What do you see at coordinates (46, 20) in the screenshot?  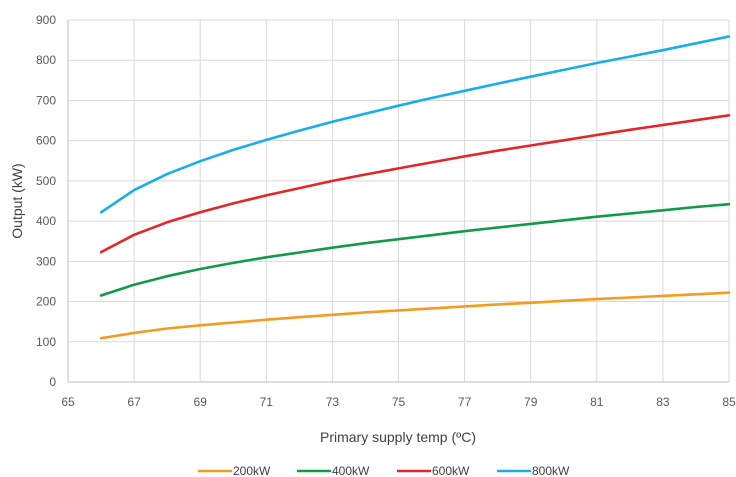 I see `y-tick-label: 900` at bounding box center [46, 20].